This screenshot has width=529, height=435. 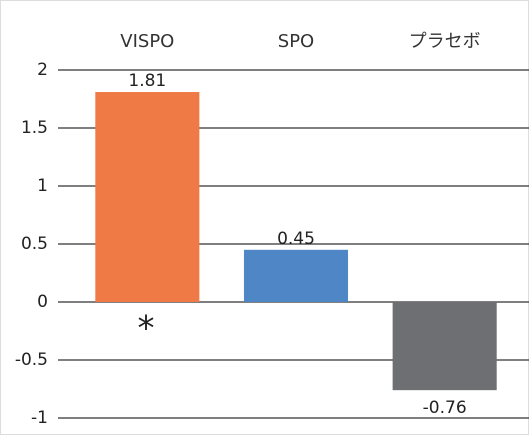 What do you see at coordinates (42, 302) in the screenshot?
I see `y-tick-label: 0` at bounding box center [42, 302].